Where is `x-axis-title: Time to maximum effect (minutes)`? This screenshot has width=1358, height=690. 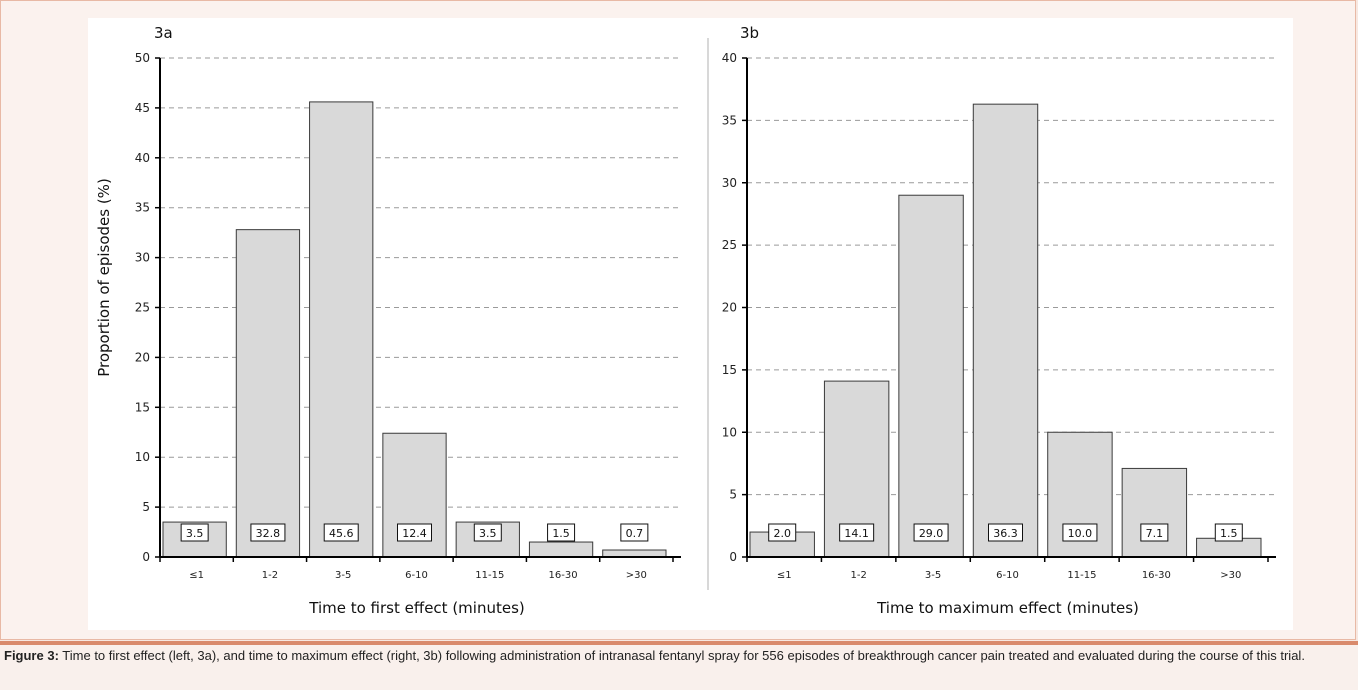 x-axis-title: Time to maximum effect (minutes) is located at coordinates (1007, 608).